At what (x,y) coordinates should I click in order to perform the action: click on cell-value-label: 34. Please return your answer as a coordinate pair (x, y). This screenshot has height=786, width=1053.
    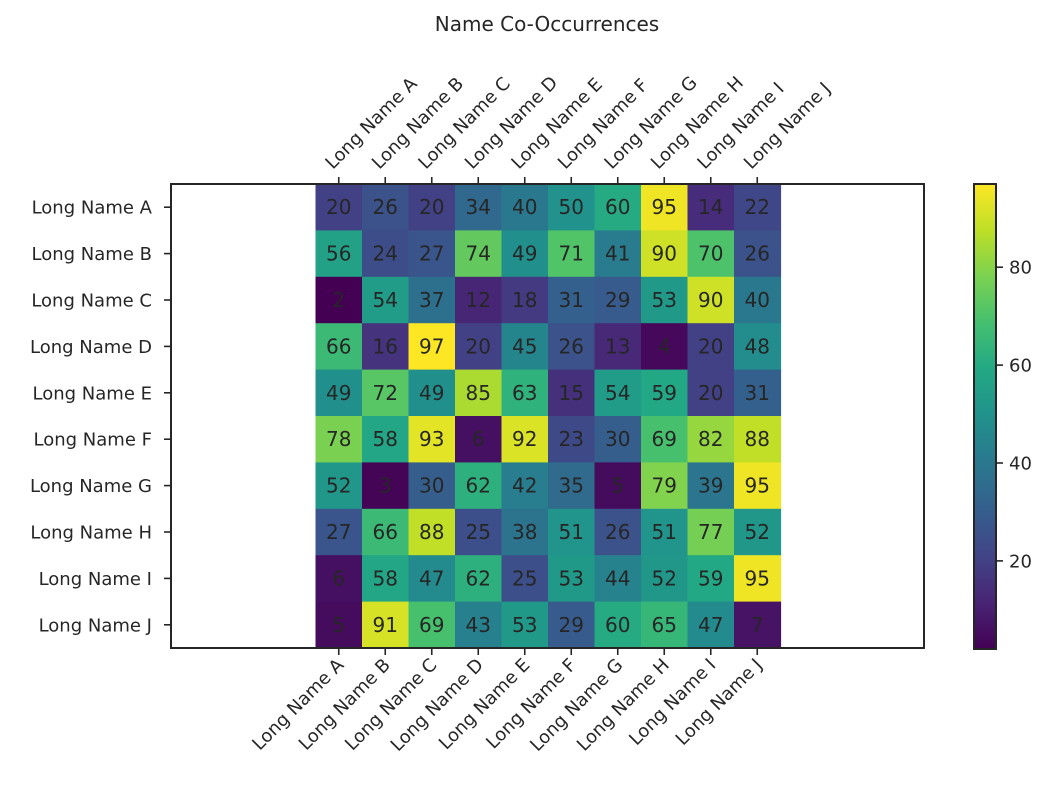
    Looking at the image, I should click on (478, 207).